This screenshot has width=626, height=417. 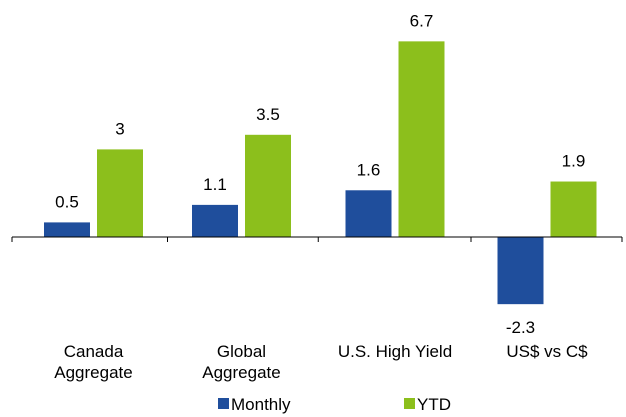 I want to click on data-label-ytd-2: 6.7, so click(x=422, y=20).